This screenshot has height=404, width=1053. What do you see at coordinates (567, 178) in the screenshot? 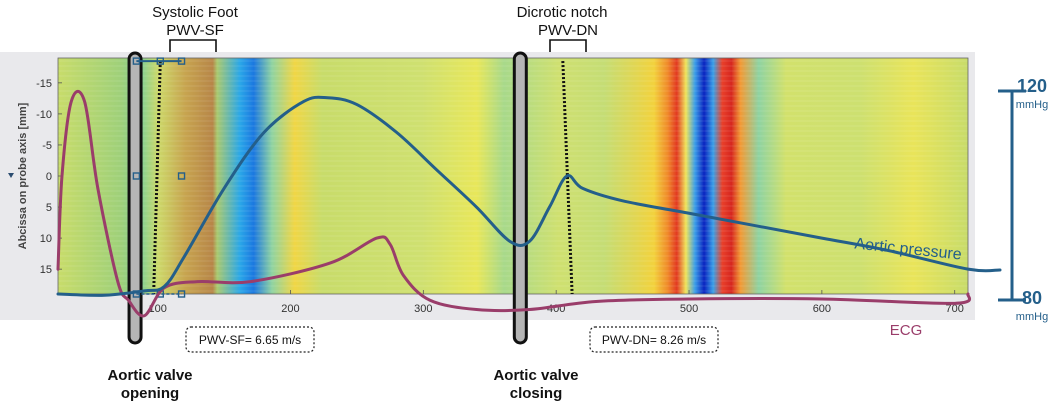
I see `pwv-dn-velocity-line` at bounding box center [567, 178].